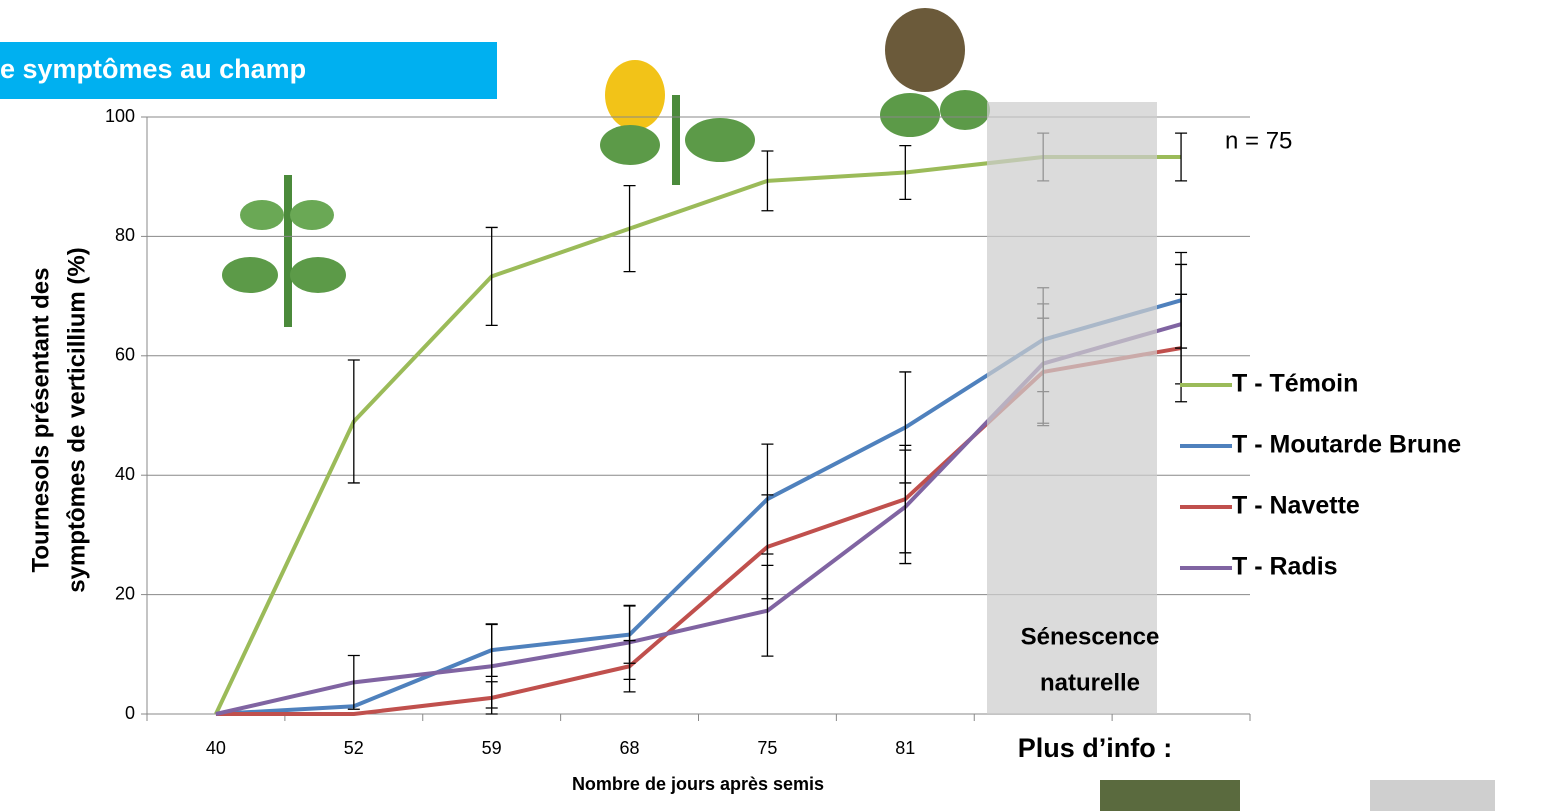  Describe the element at coordinates (1090, 682) in the screenshot. I see `annotation: naturelle` at that location.